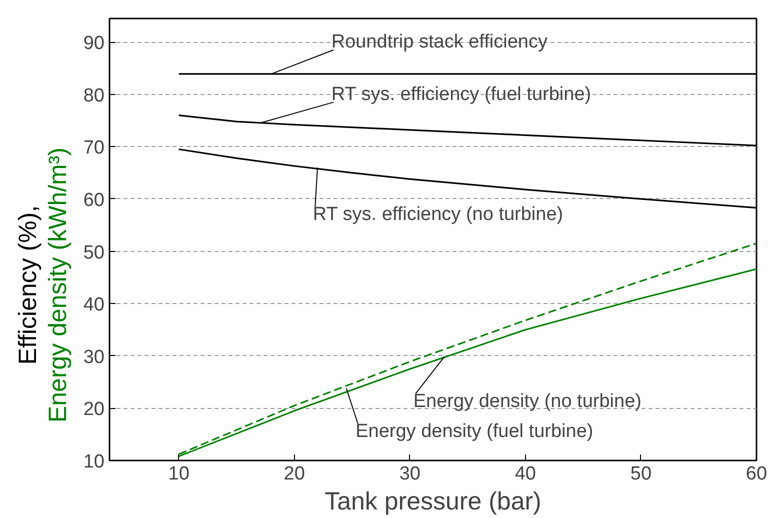 The image size is (782, 518). What do you see at coordinates (294, 474) in the screenshot?
I see `x-tick-label: 20` at bounding box center [294, 474].